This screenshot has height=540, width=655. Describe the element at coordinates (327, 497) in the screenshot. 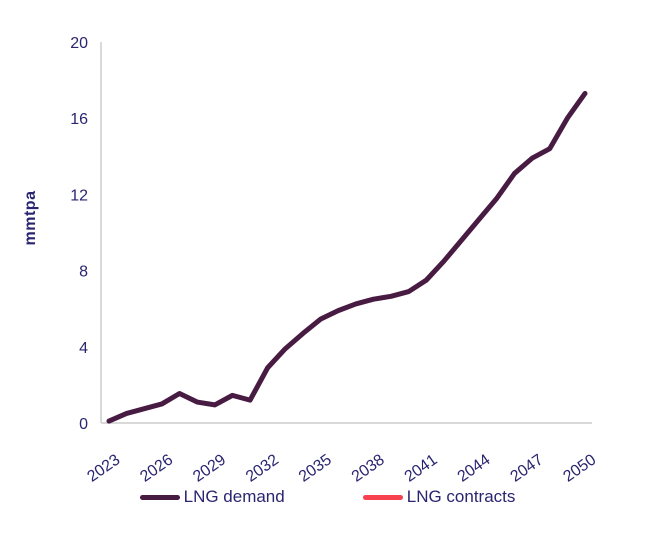

I see `chart-legend: LNG demand LNG contracts` at that location.